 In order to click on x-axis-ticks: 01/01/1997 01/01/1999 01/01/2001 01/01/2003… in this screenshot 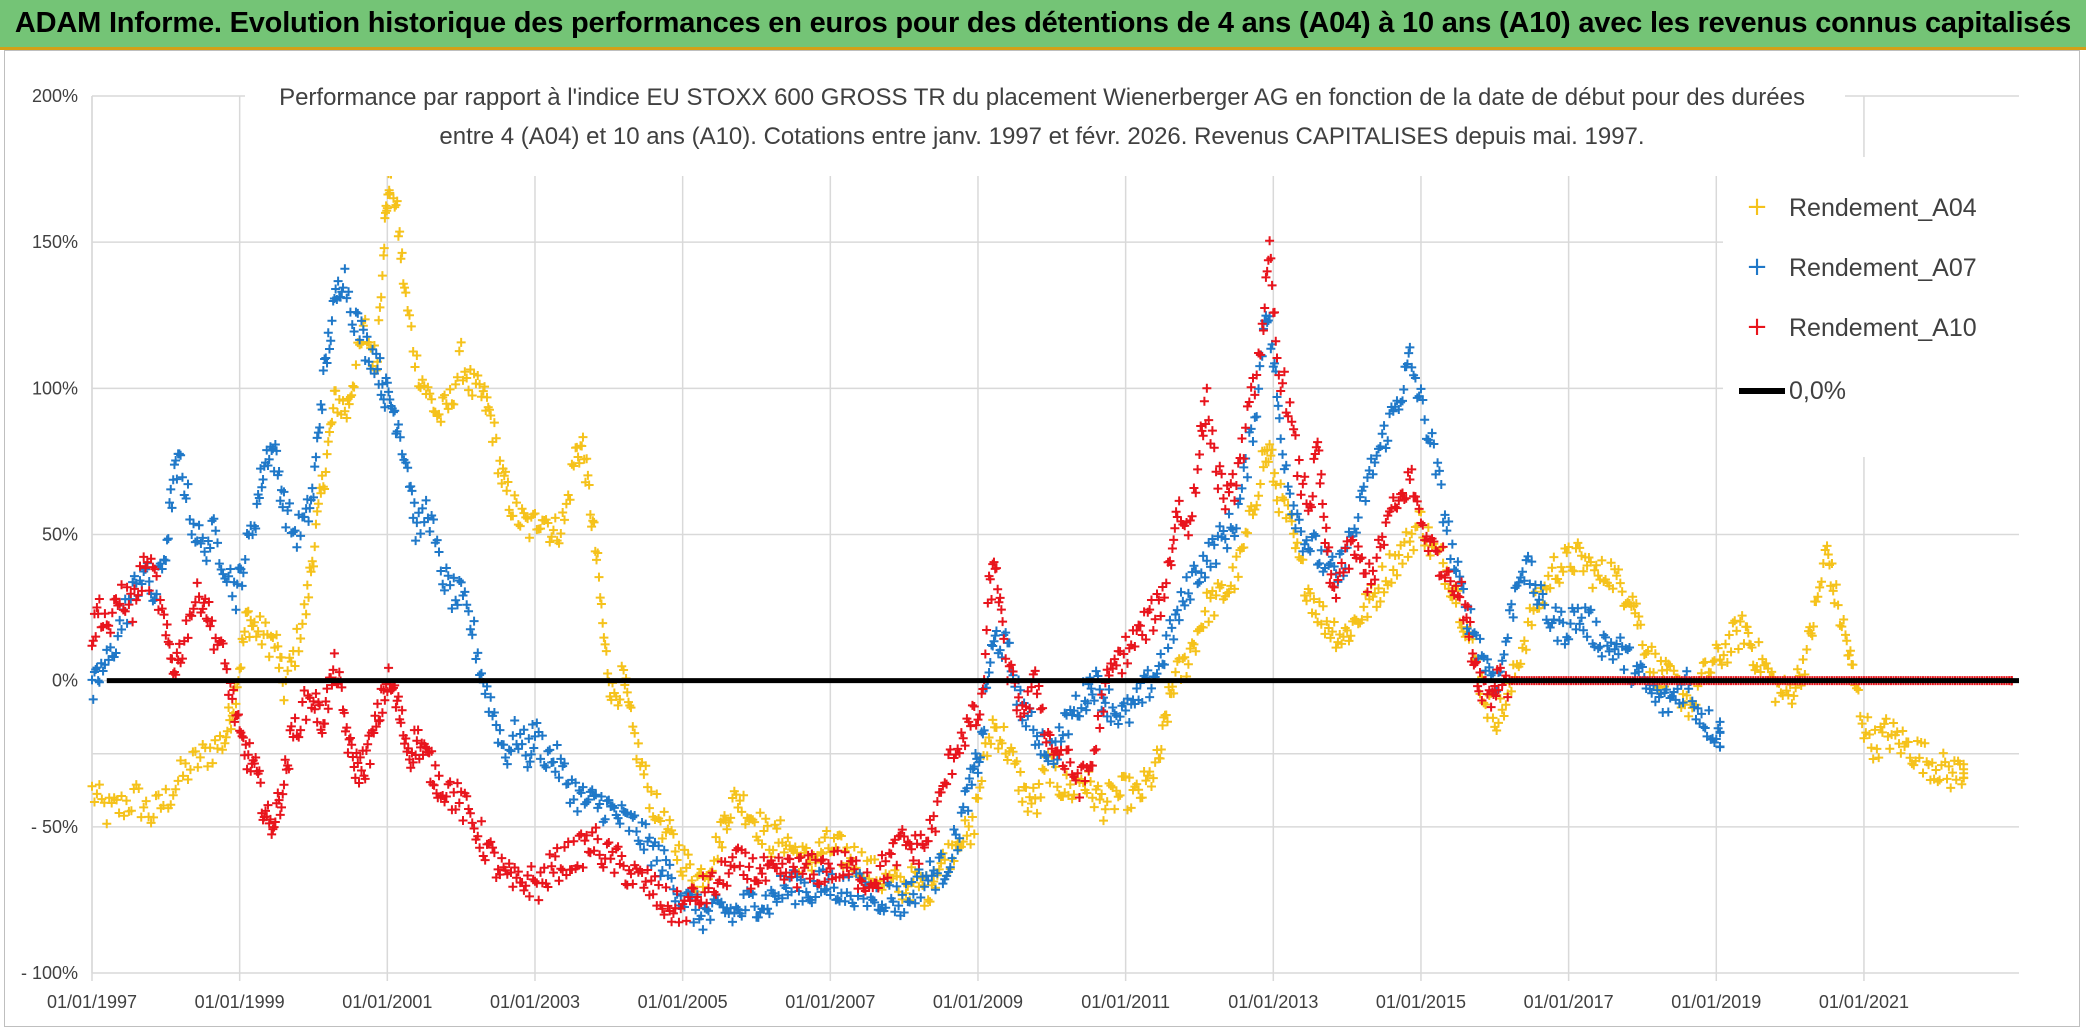, I will do `click(978, 1002)`.